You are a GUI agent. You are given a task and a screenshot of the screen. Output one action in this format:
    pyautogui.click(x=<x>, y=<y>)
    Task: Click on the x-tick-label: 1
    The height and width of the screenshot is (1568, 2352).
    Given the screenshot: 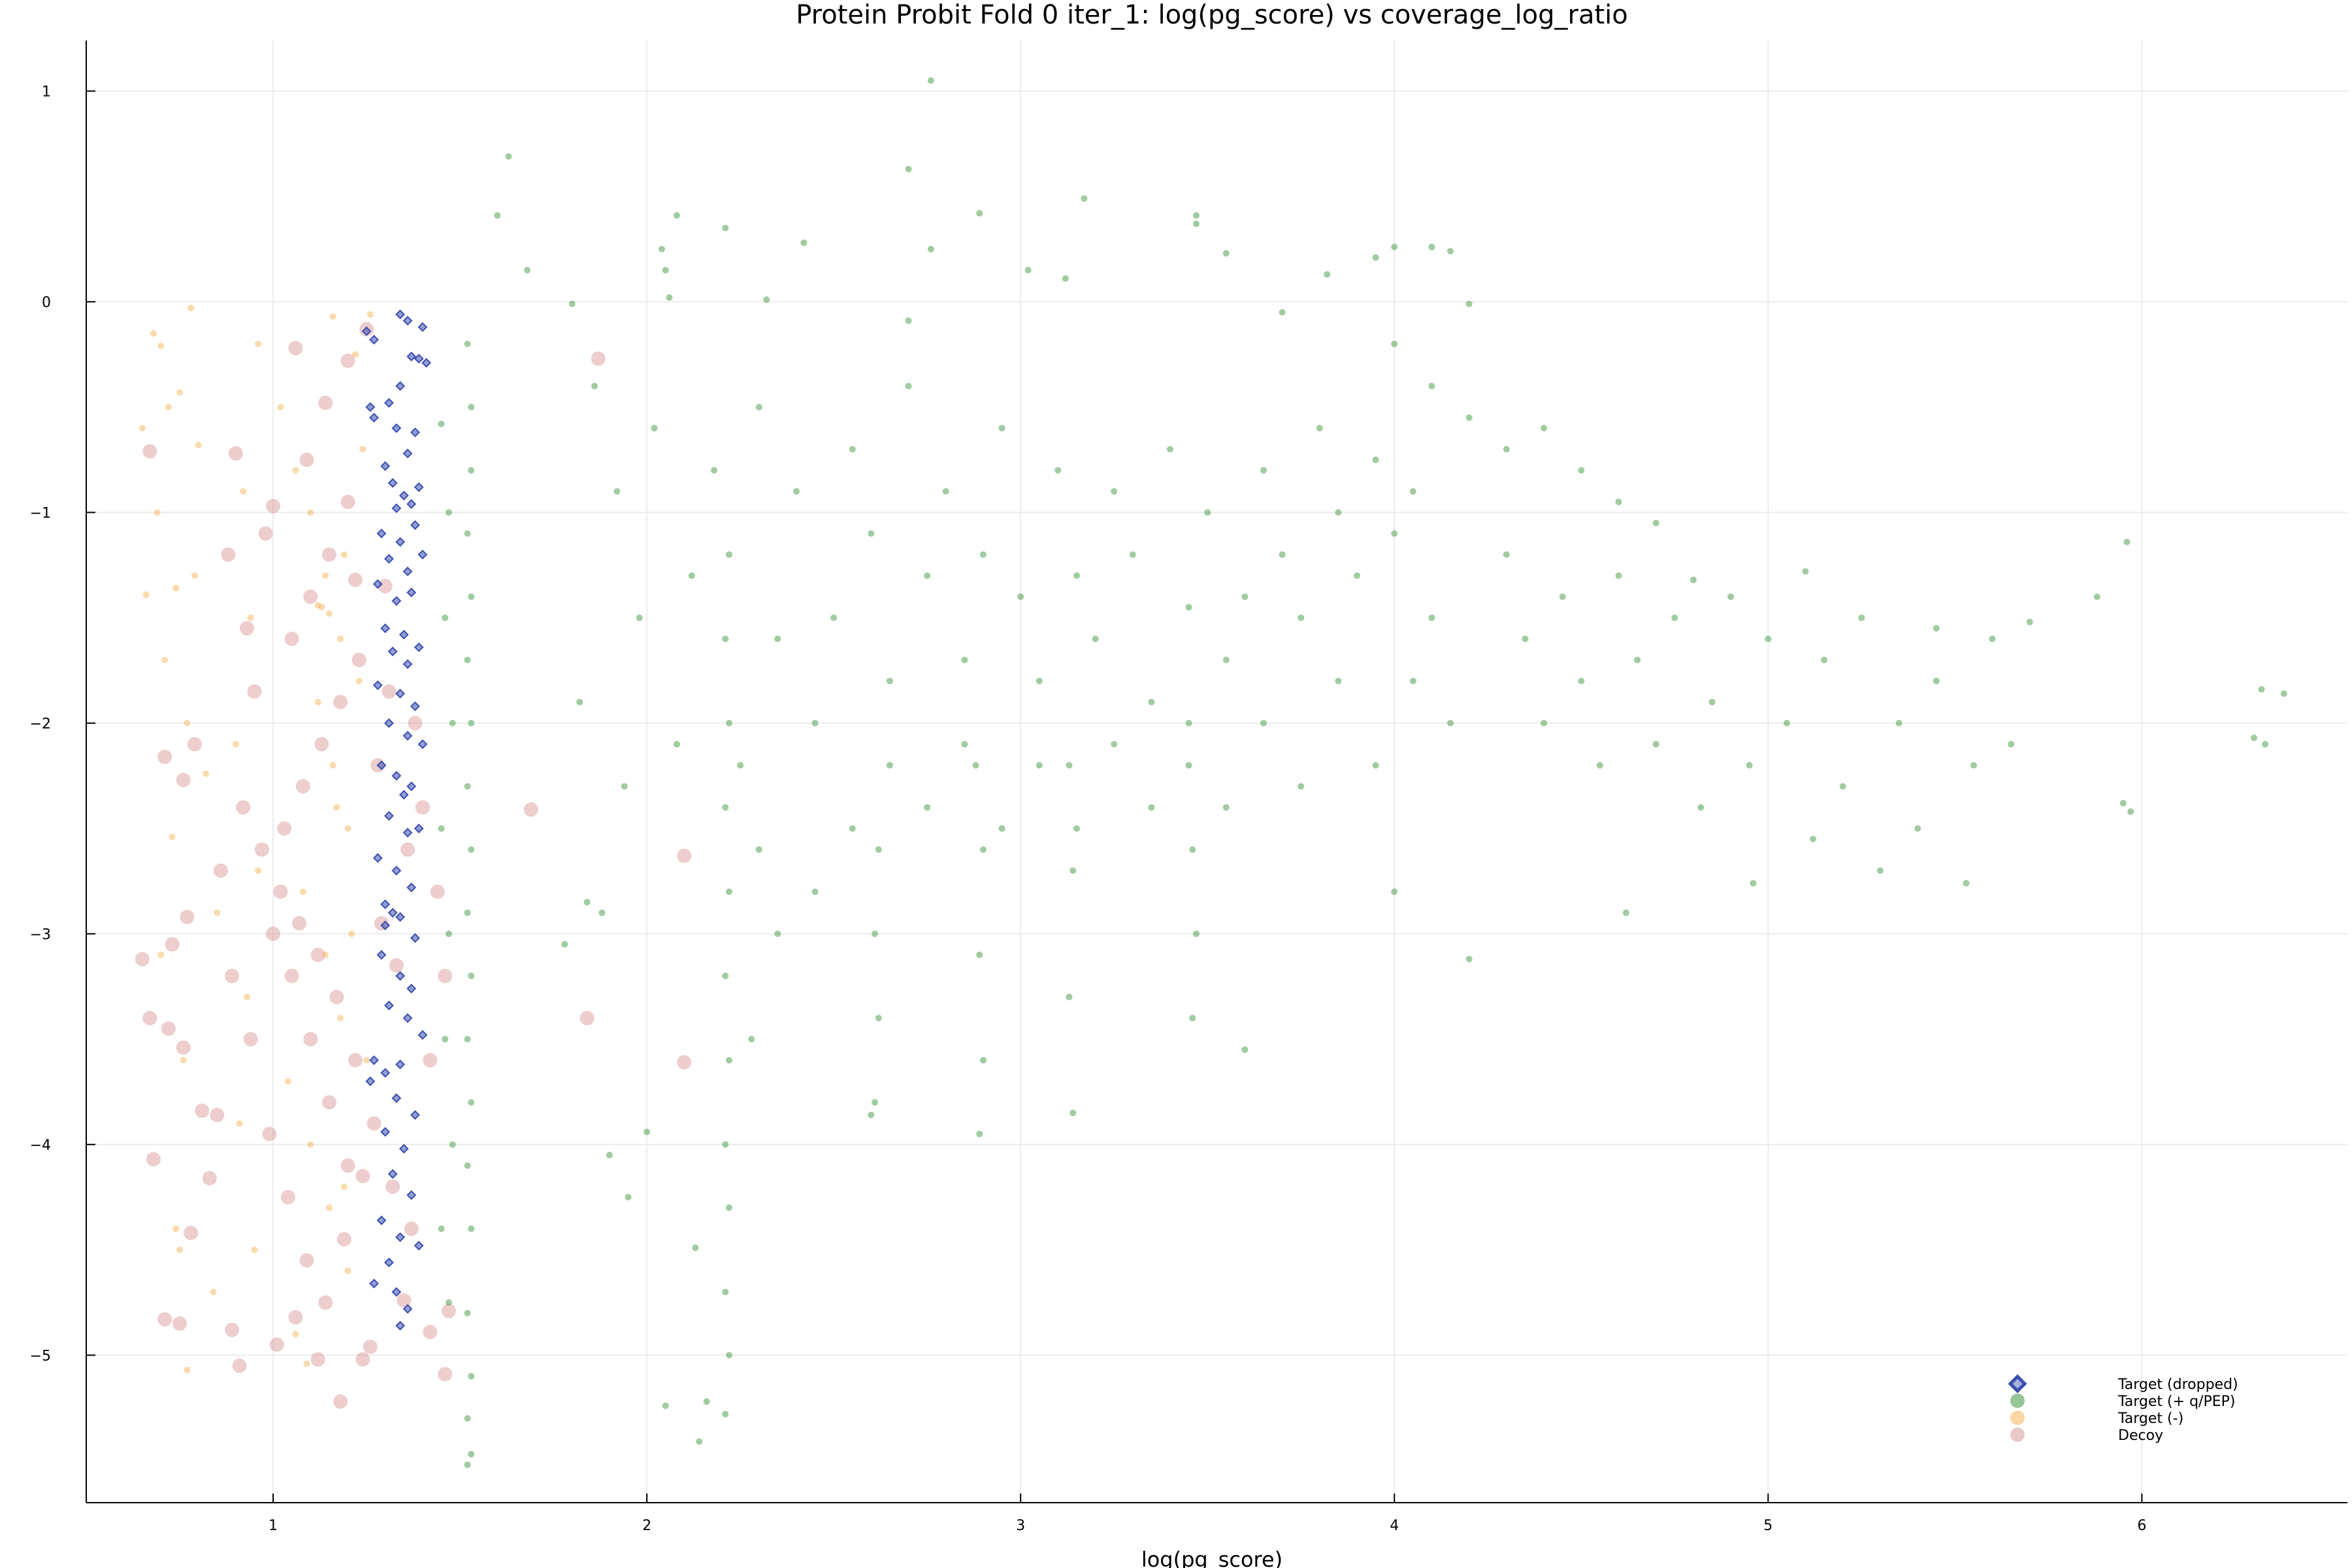 What is the action you would take?
    pyautogui.click(x=273, y=1526)
    